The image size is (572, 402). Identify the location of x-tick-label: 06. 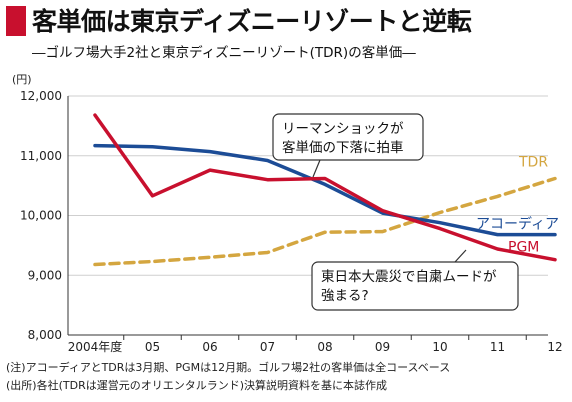
(209, 347).